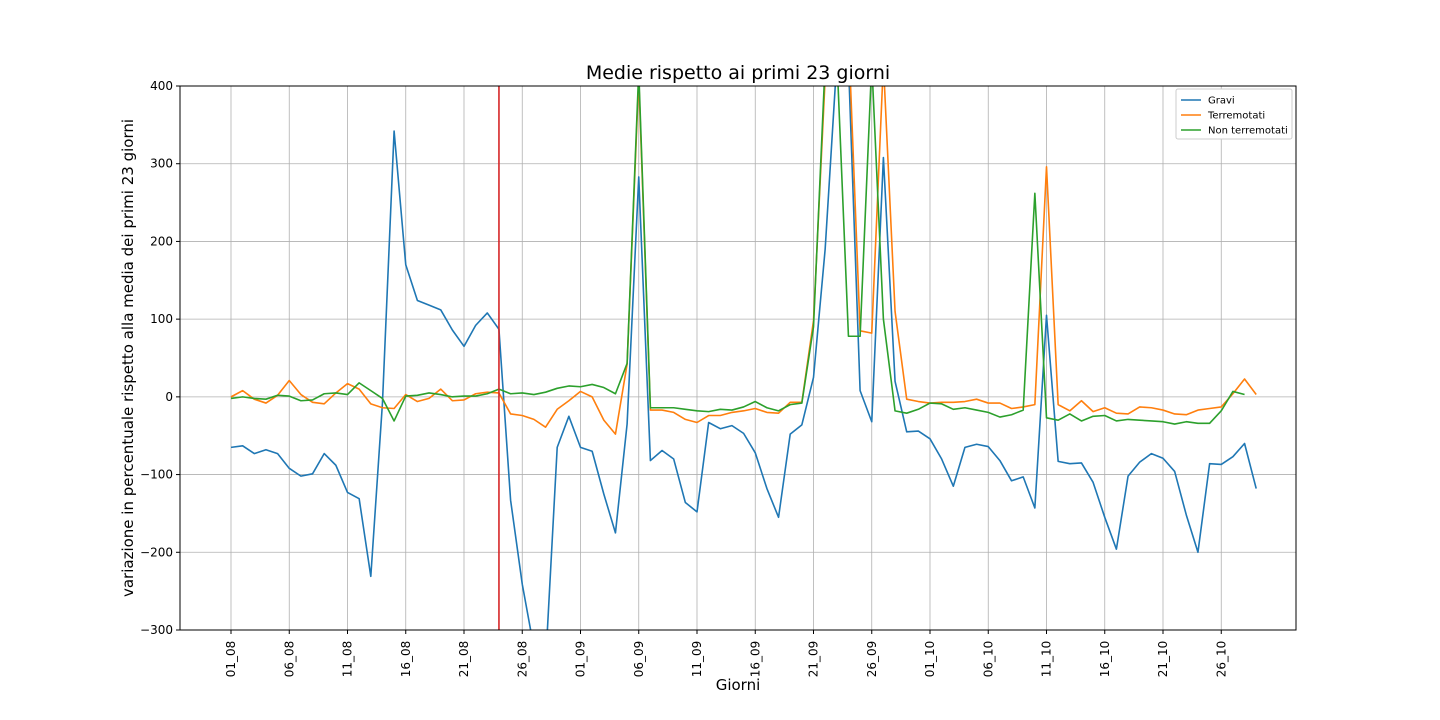  I want to click on x-tick-label: 11_09, so click(697, 659).